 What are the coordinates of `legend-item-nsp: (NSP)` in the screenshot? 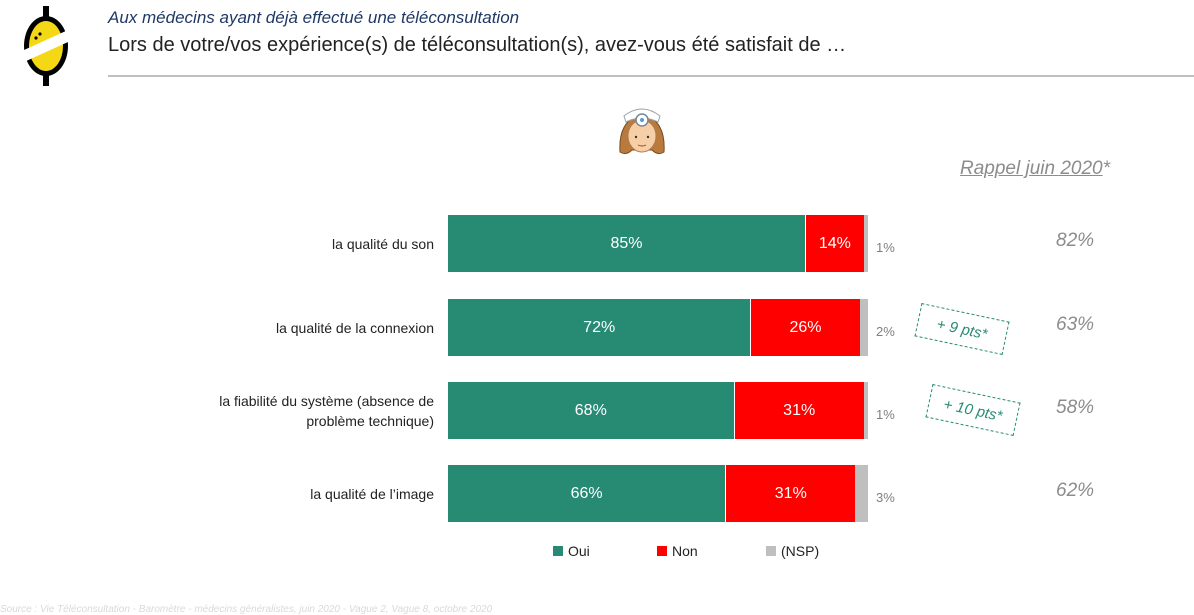 It's located at (792, 551).